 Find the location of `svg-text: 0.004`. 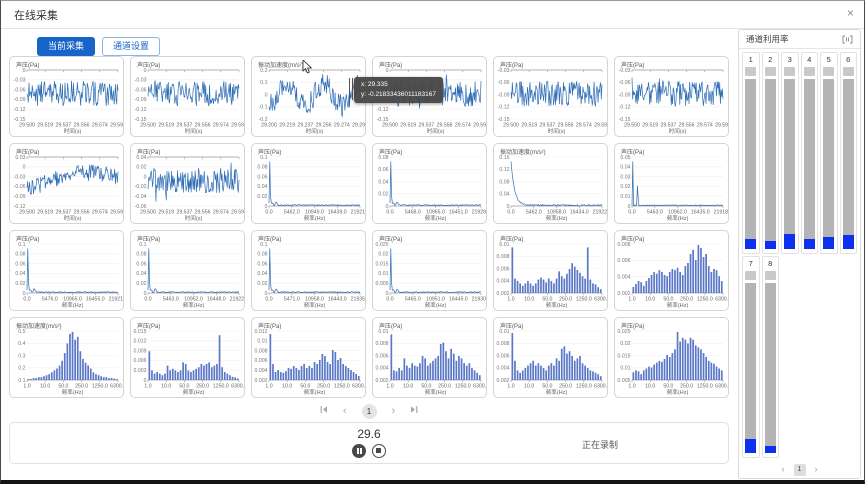

svg-text: 0.004 is located at coordinates (624, 278).